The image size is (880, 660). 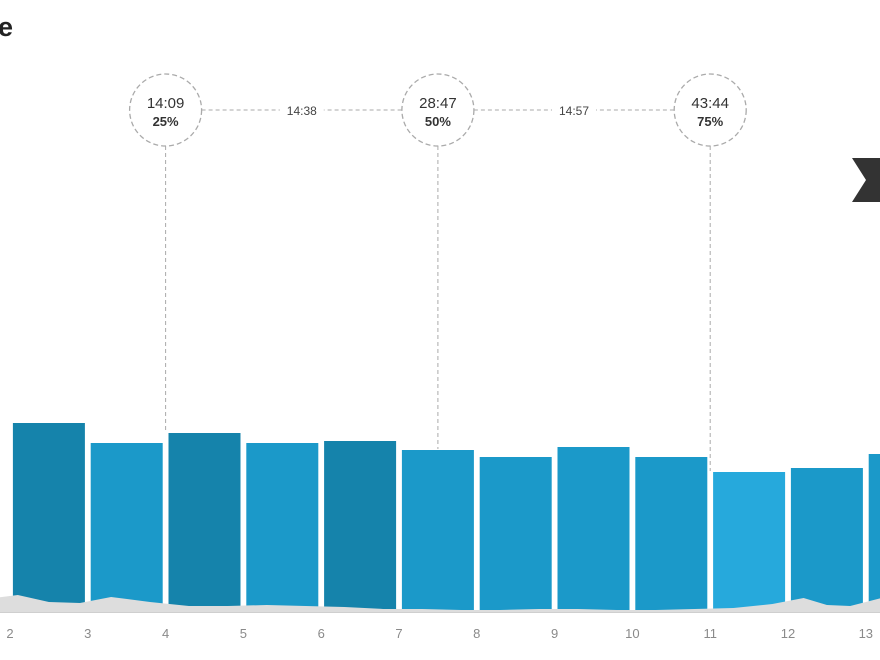 I want to click on chart-title: e, so click(x=7, y=27).